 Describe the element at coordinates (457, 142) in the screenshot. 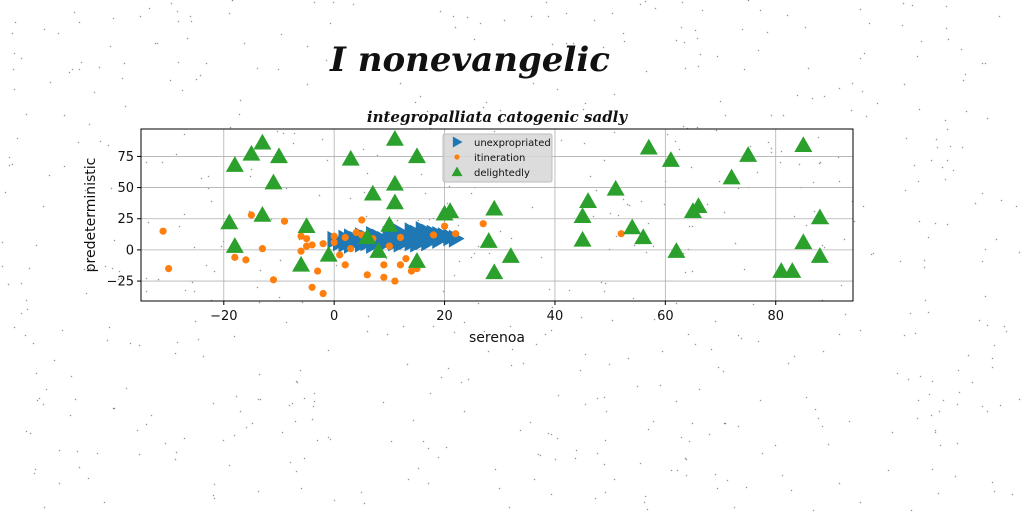

I see `legend-marker-unexpropriated` at that location.